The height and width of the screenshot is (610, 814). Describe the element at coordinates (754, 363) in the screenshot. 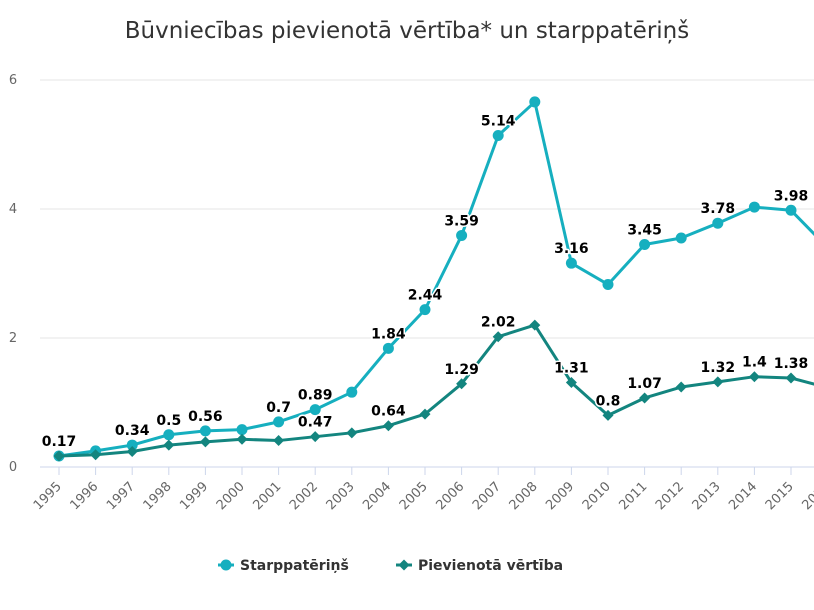

I see `data-label: 1.4` at that location.